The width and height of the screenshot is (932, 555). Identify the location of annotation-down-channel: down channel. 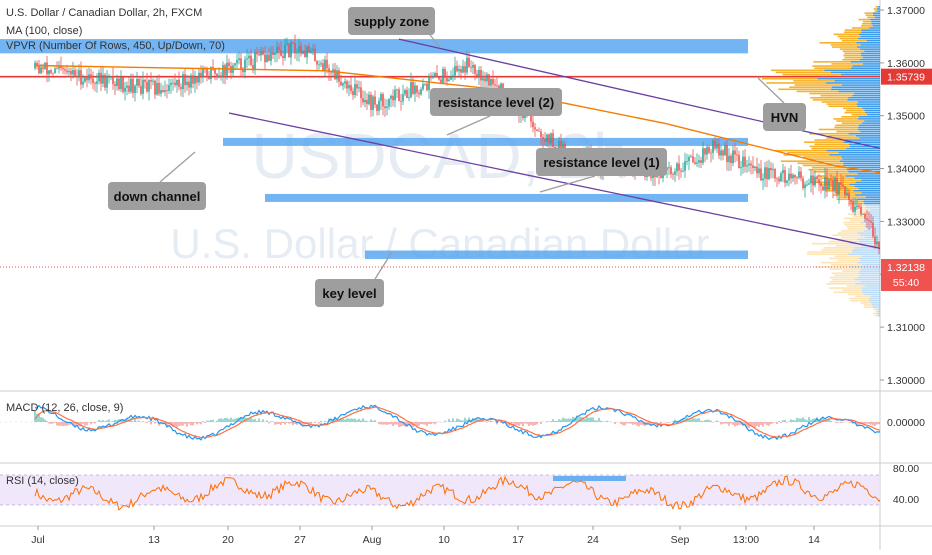
(157, 196).